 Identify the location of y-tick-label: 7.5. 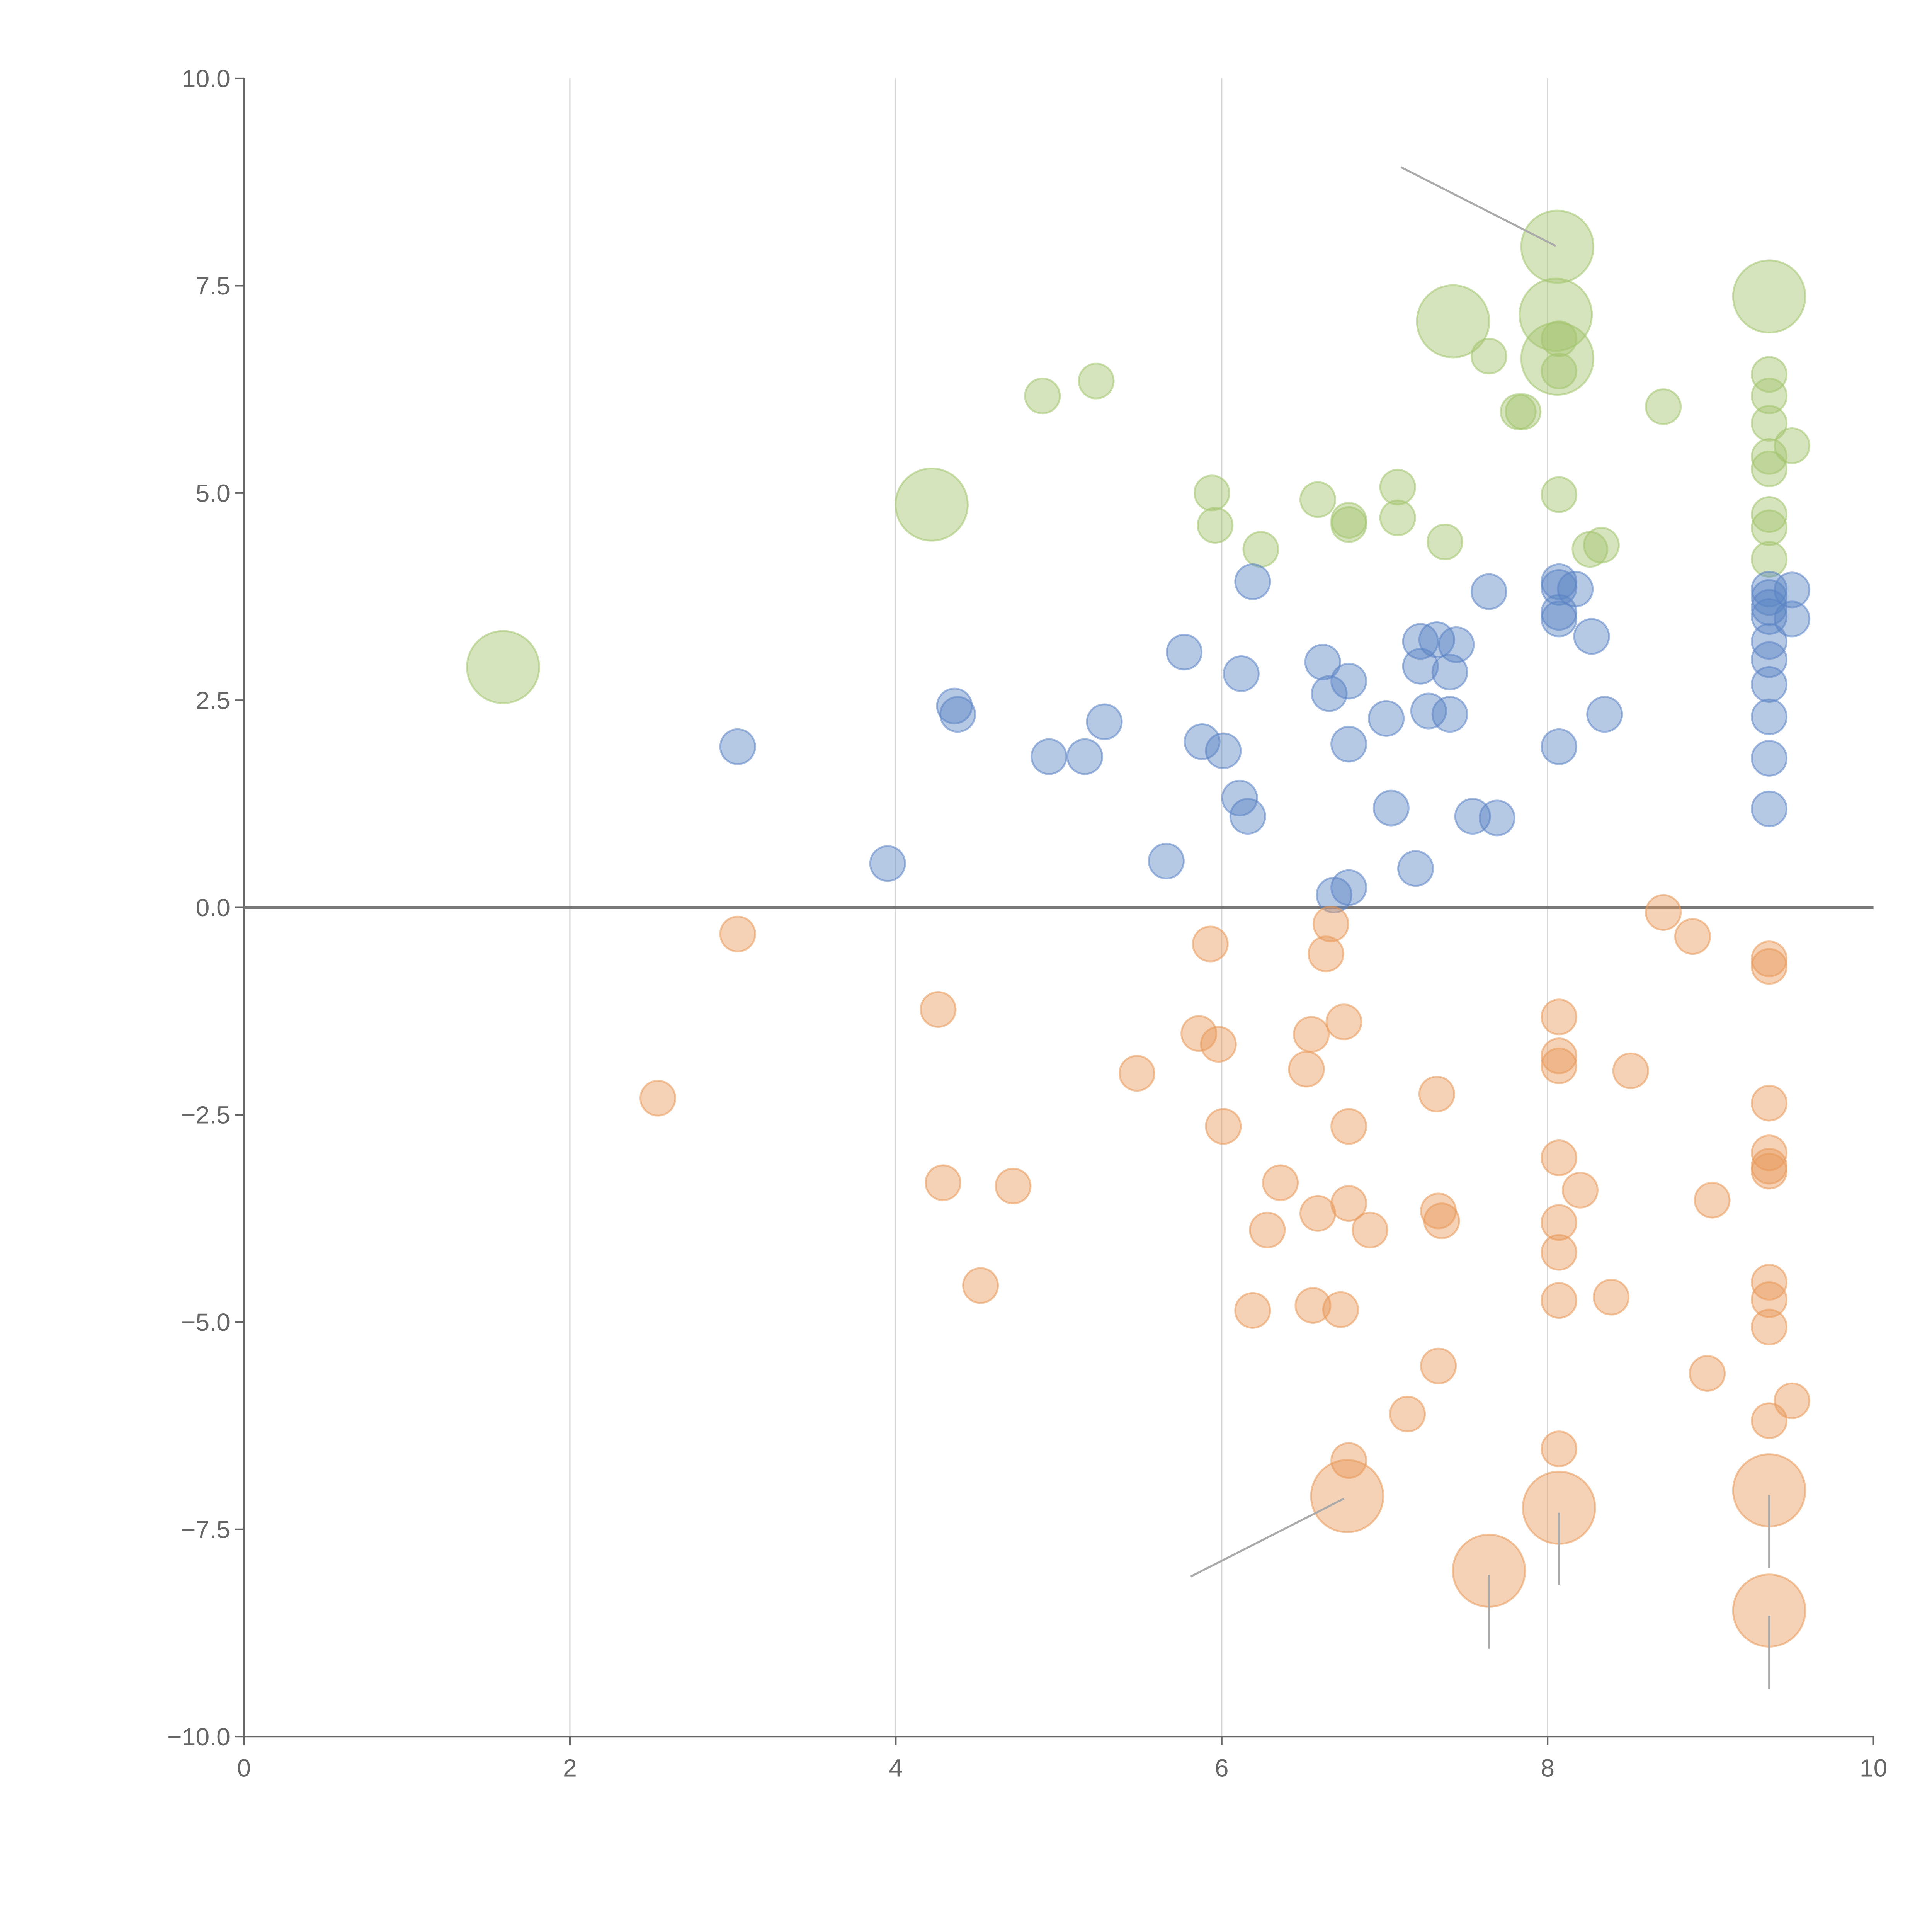
(213, 286).